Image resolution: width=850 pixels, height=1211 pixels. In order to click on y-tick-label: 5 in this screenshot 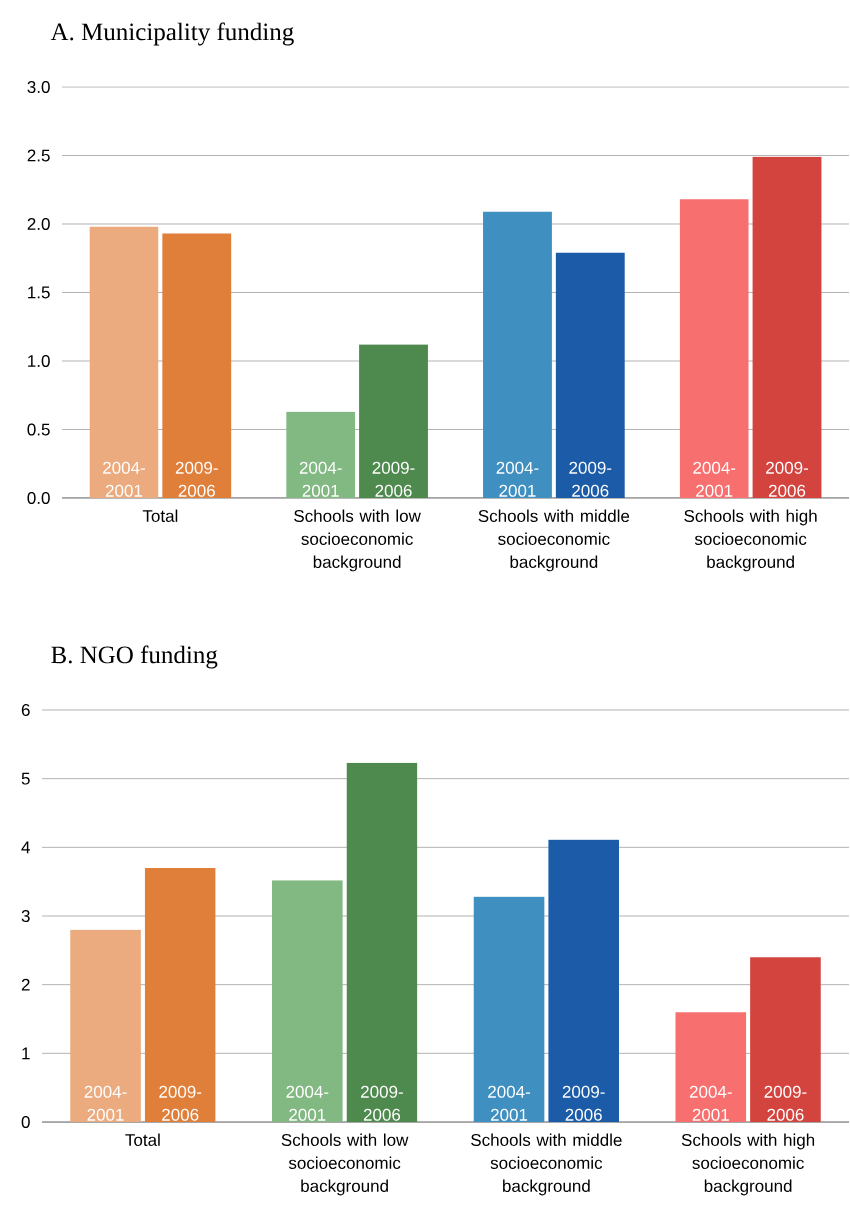, I will do `click(25, 778)`.